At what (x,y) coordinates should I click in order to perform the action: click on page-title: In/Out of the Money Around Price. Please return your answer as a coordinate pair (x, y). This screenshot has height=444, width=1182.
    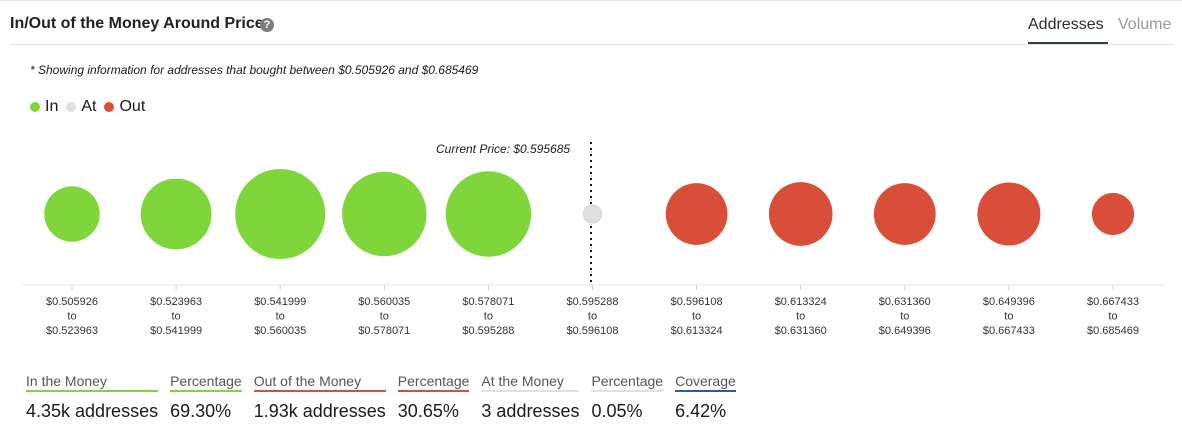
    Looking at the image, I should click on (137, 23).